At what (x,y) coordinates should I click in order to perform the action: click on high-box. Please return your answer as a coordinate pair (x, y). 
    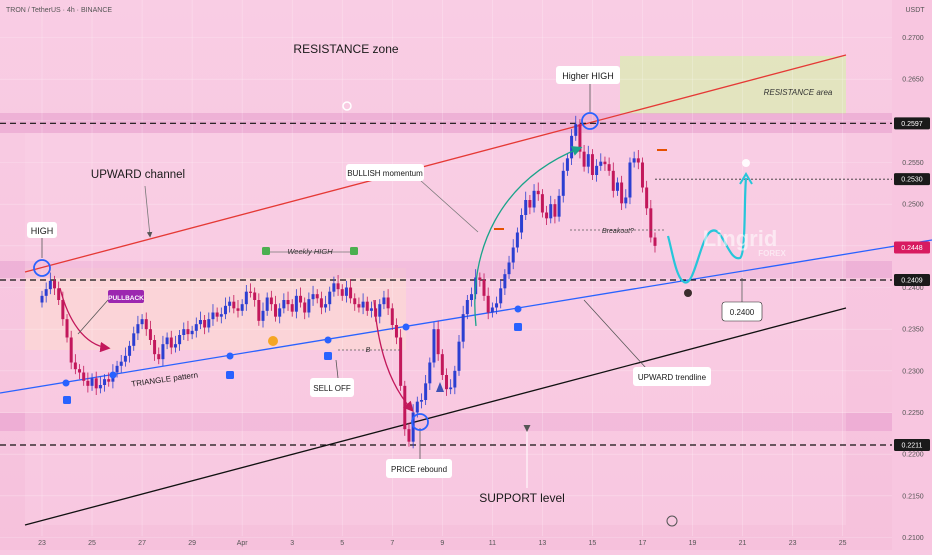
    Looking at the image, I should click on (42, 230).